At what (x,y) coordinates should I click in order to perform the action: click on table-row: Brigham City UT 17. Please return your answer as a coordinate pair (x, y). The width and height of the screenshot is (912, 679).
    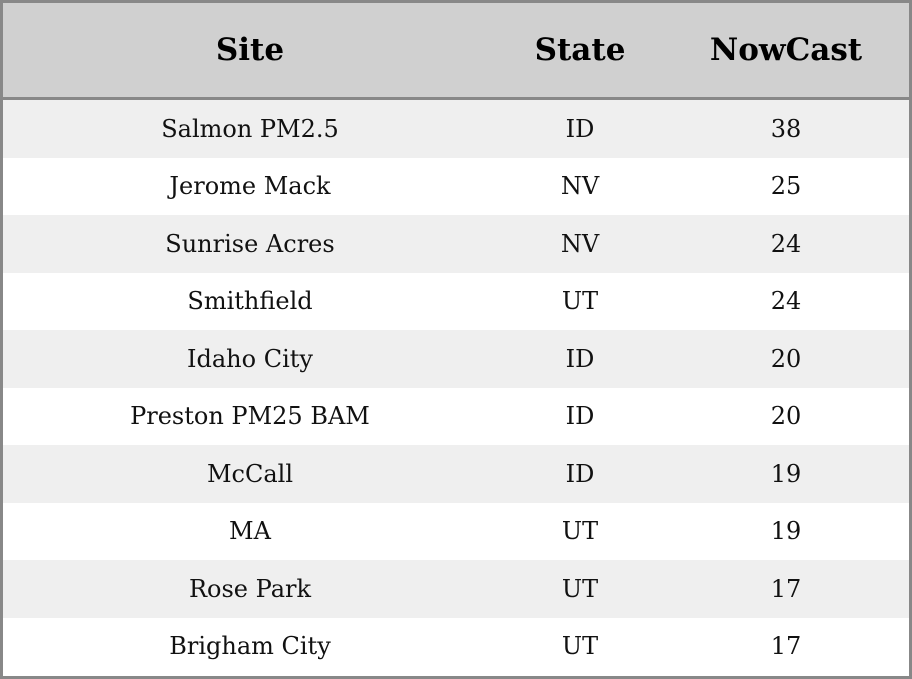
    Looking at the image, I should click on (456, 647).